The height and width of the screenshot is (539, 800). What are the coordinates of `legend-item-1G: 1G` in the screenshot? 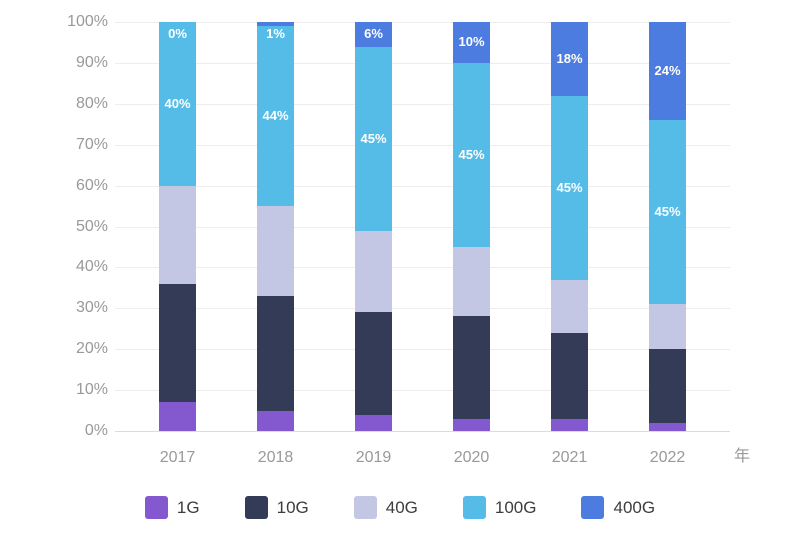 It's located at (172, 507).